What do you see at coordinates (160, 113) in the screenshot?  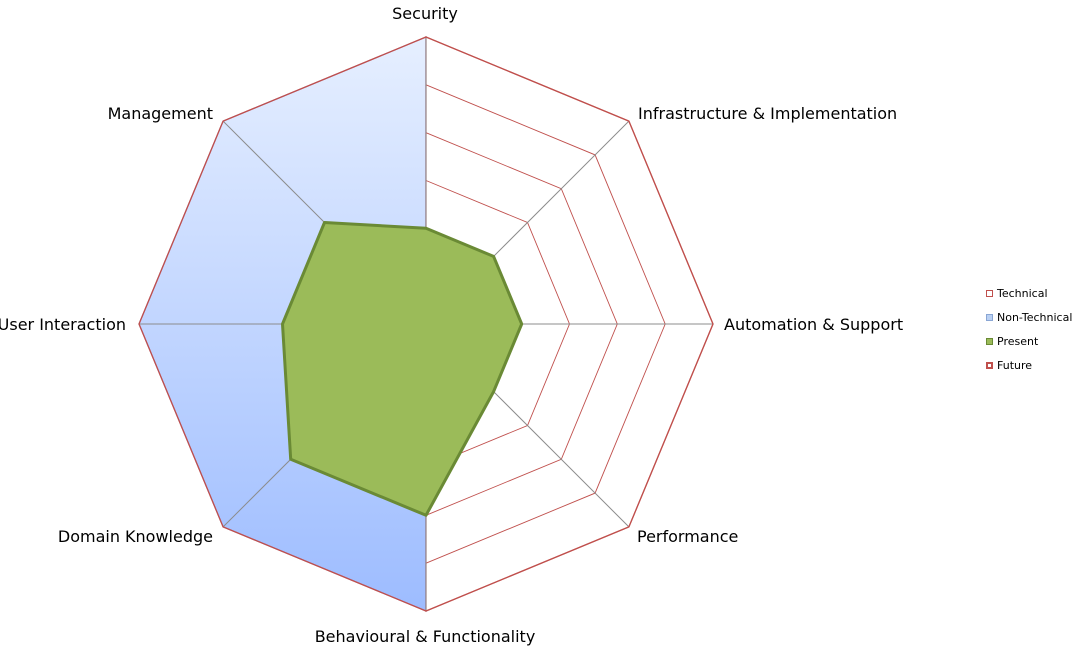 I see `axis-label-management: Management` at bounding box center [160, 113].